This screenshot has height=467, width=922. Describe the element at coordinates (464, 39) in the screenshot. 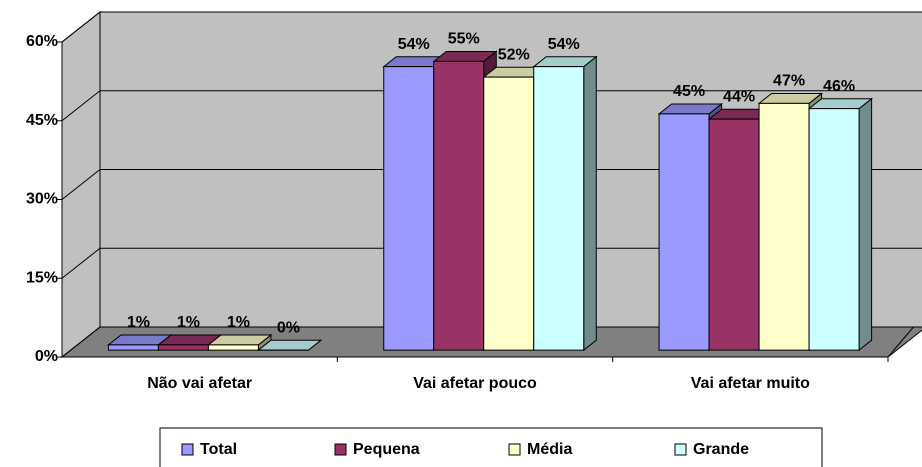

I see `data-label: 55%` at that location.